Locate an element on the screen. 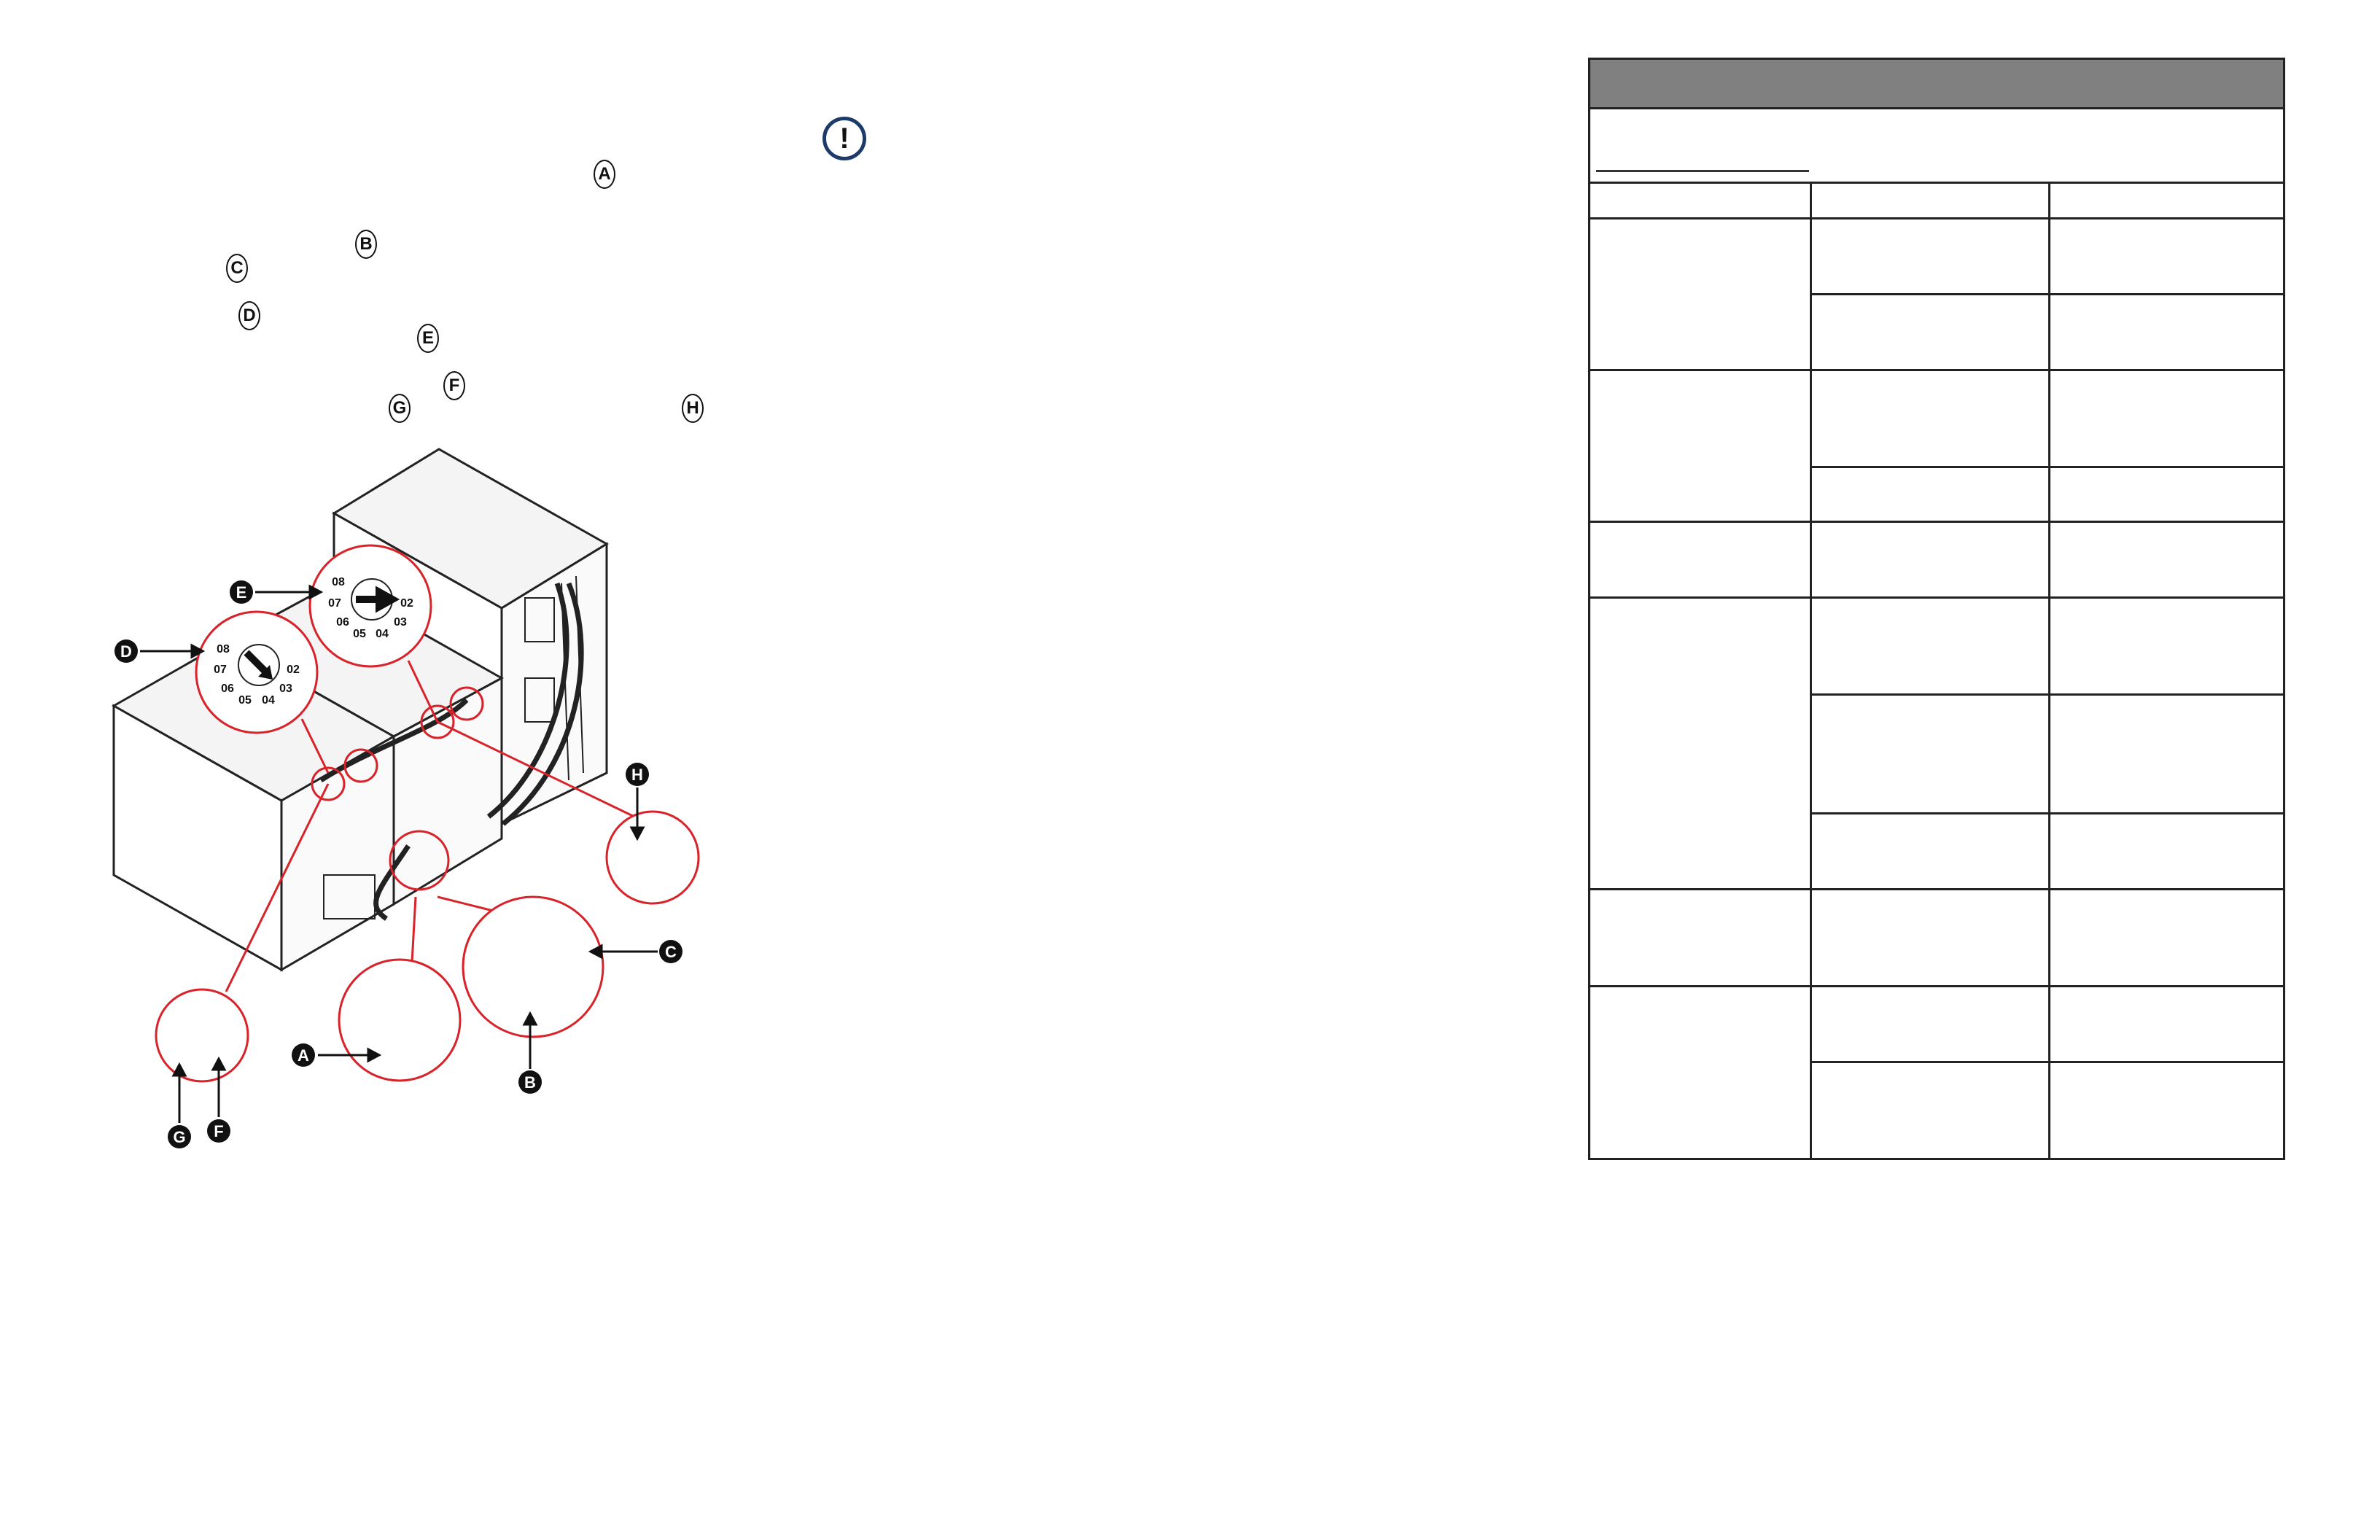 This screenshot has width=2380, height=1540. table-intro is located at coordinates (1936, 145).